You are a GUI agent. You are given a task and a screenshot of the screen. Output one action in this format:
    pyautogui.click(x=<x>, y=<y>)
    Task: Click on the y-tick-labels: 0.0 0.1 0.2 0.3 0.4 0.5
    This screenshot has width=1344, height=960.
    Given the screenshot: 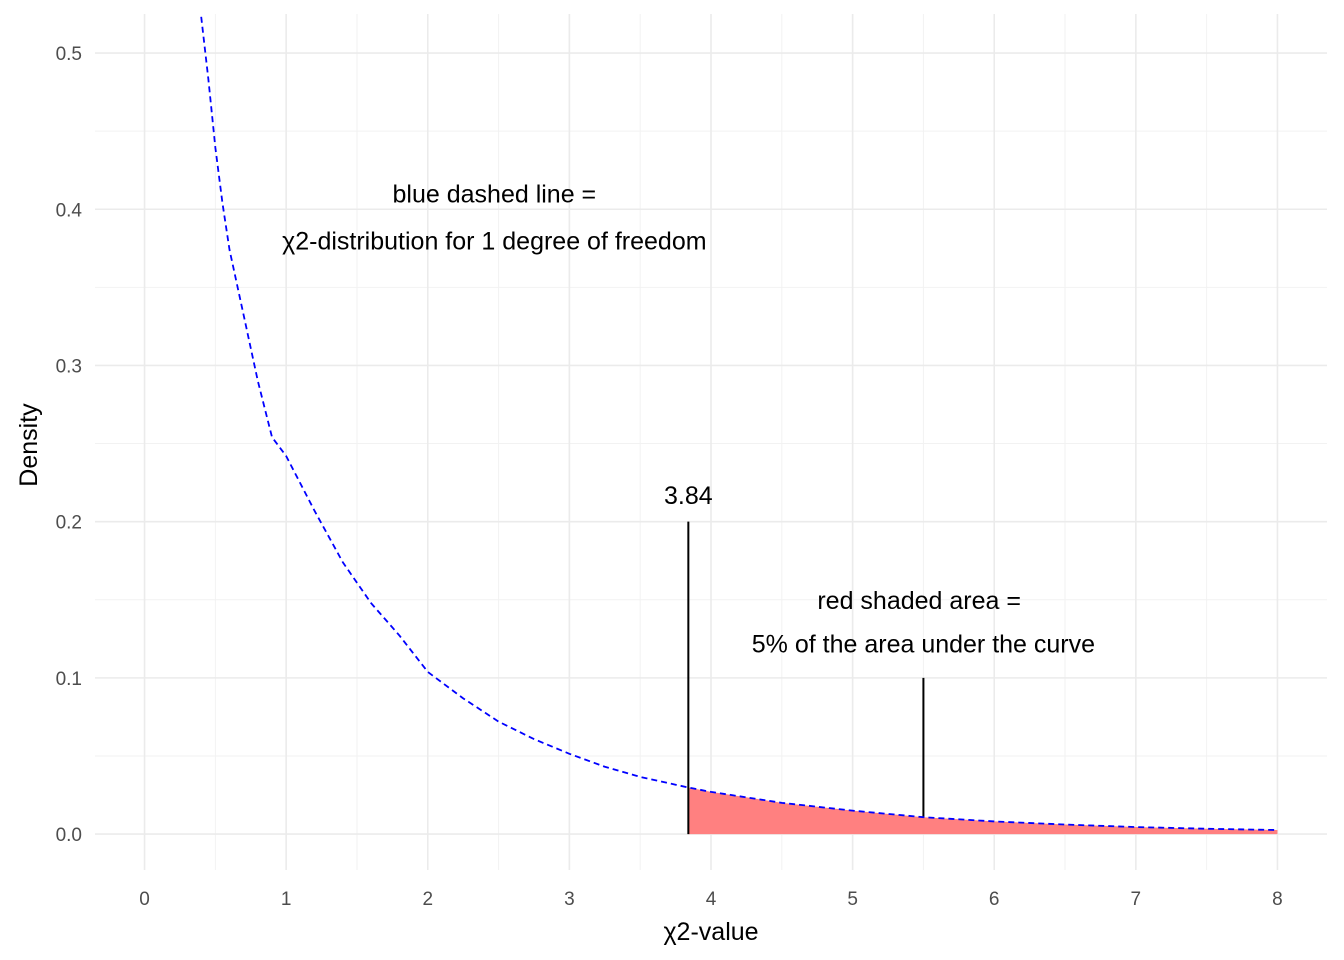 What is the action you would take?
    pyautogui.click(x=69, y=445)
    